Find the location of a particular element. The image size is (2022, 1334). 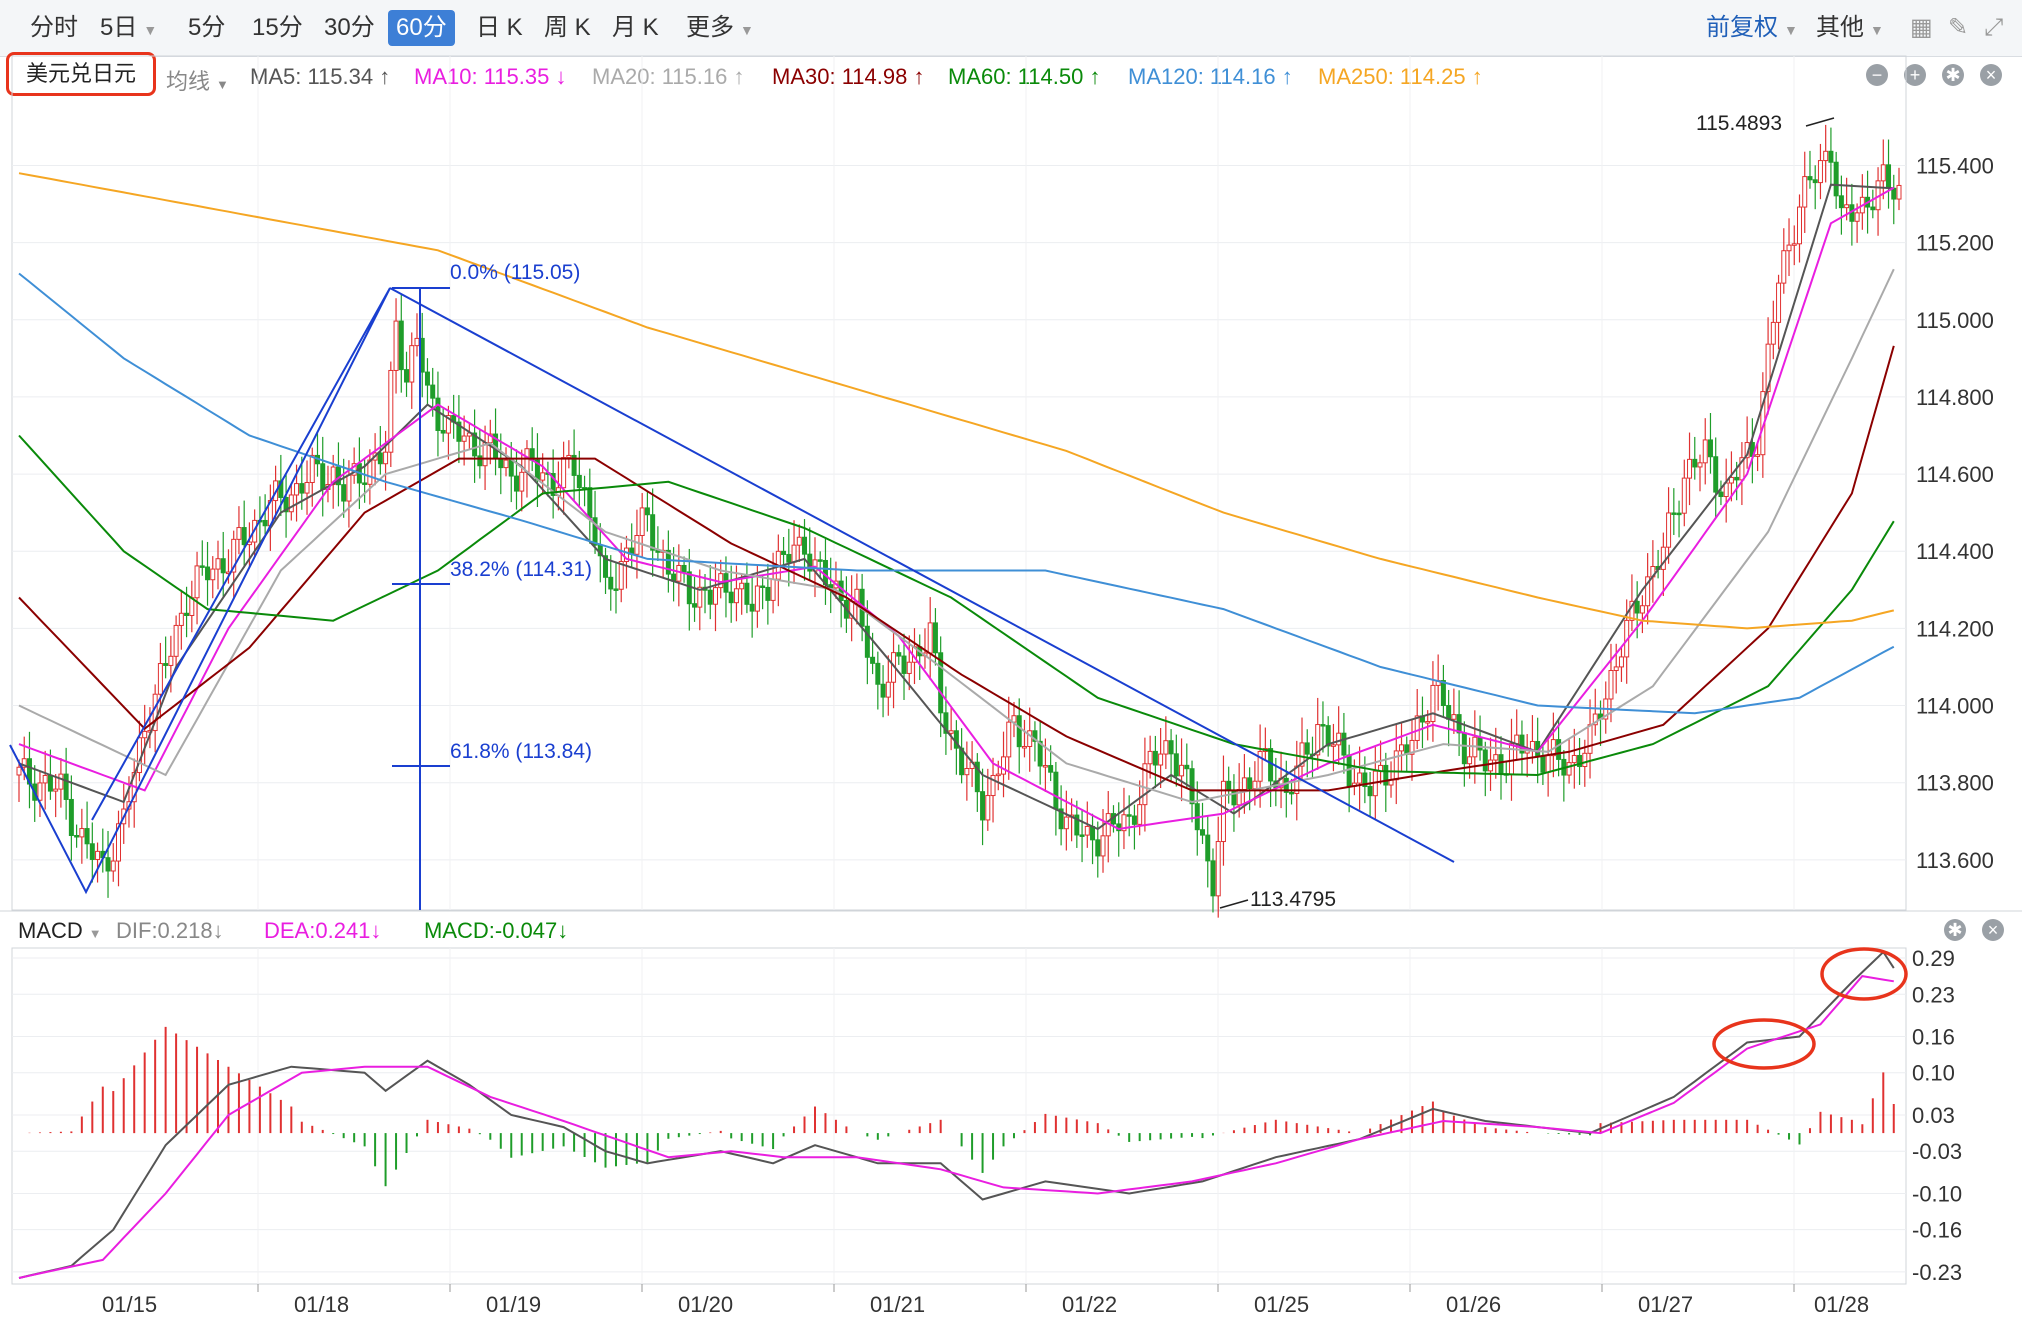

time-tick-label: 01/18 is located at coordinates (321, 1304).